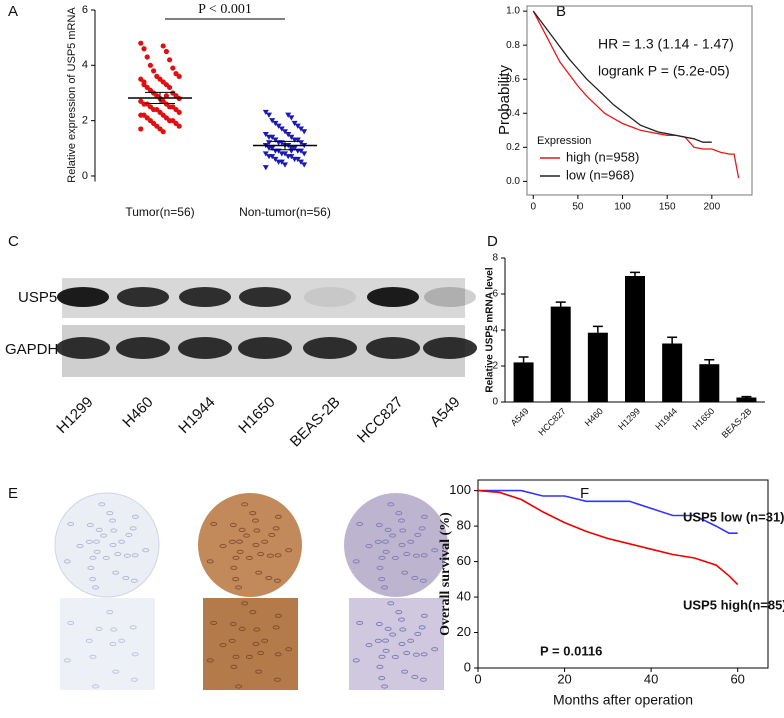 The image size is (784, 718). Describe the element at coordinates (623, 700) in the screenshot. I see `x-axis-label: Months after operation` at that location.